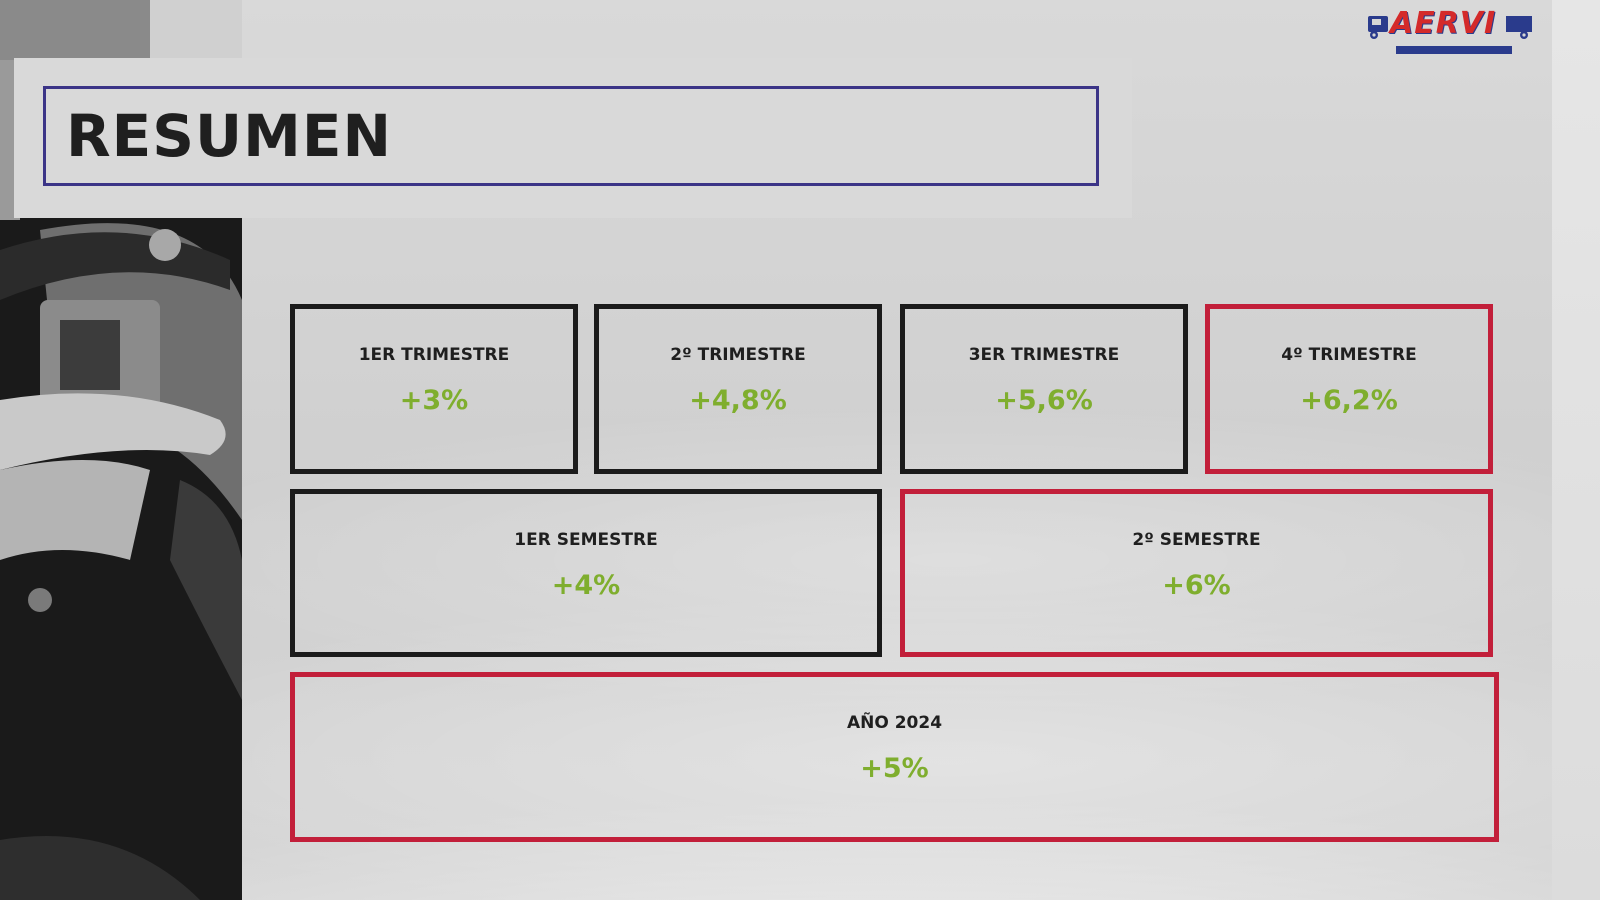 Image resolution: width=1600 pixels, height=900 pixels. What do you see at coordinates (1044, 400) in the screenshot?
I see `quarter-3-value: +5,6%` at bounding box center [1044, 400].